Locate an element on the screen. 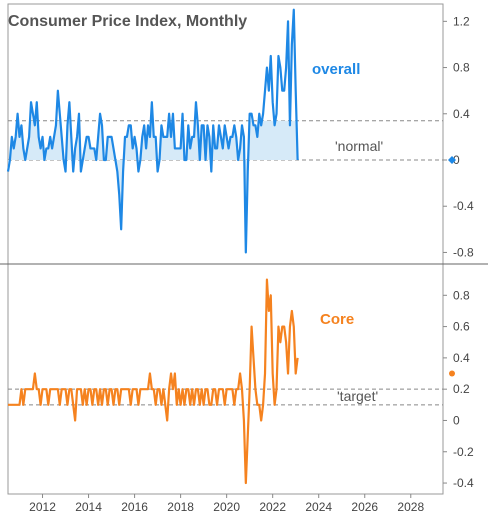 The height and width of the screenshot is (517, 488). overall-ytick-label: -0.8 is located at coordinates (463, 252).